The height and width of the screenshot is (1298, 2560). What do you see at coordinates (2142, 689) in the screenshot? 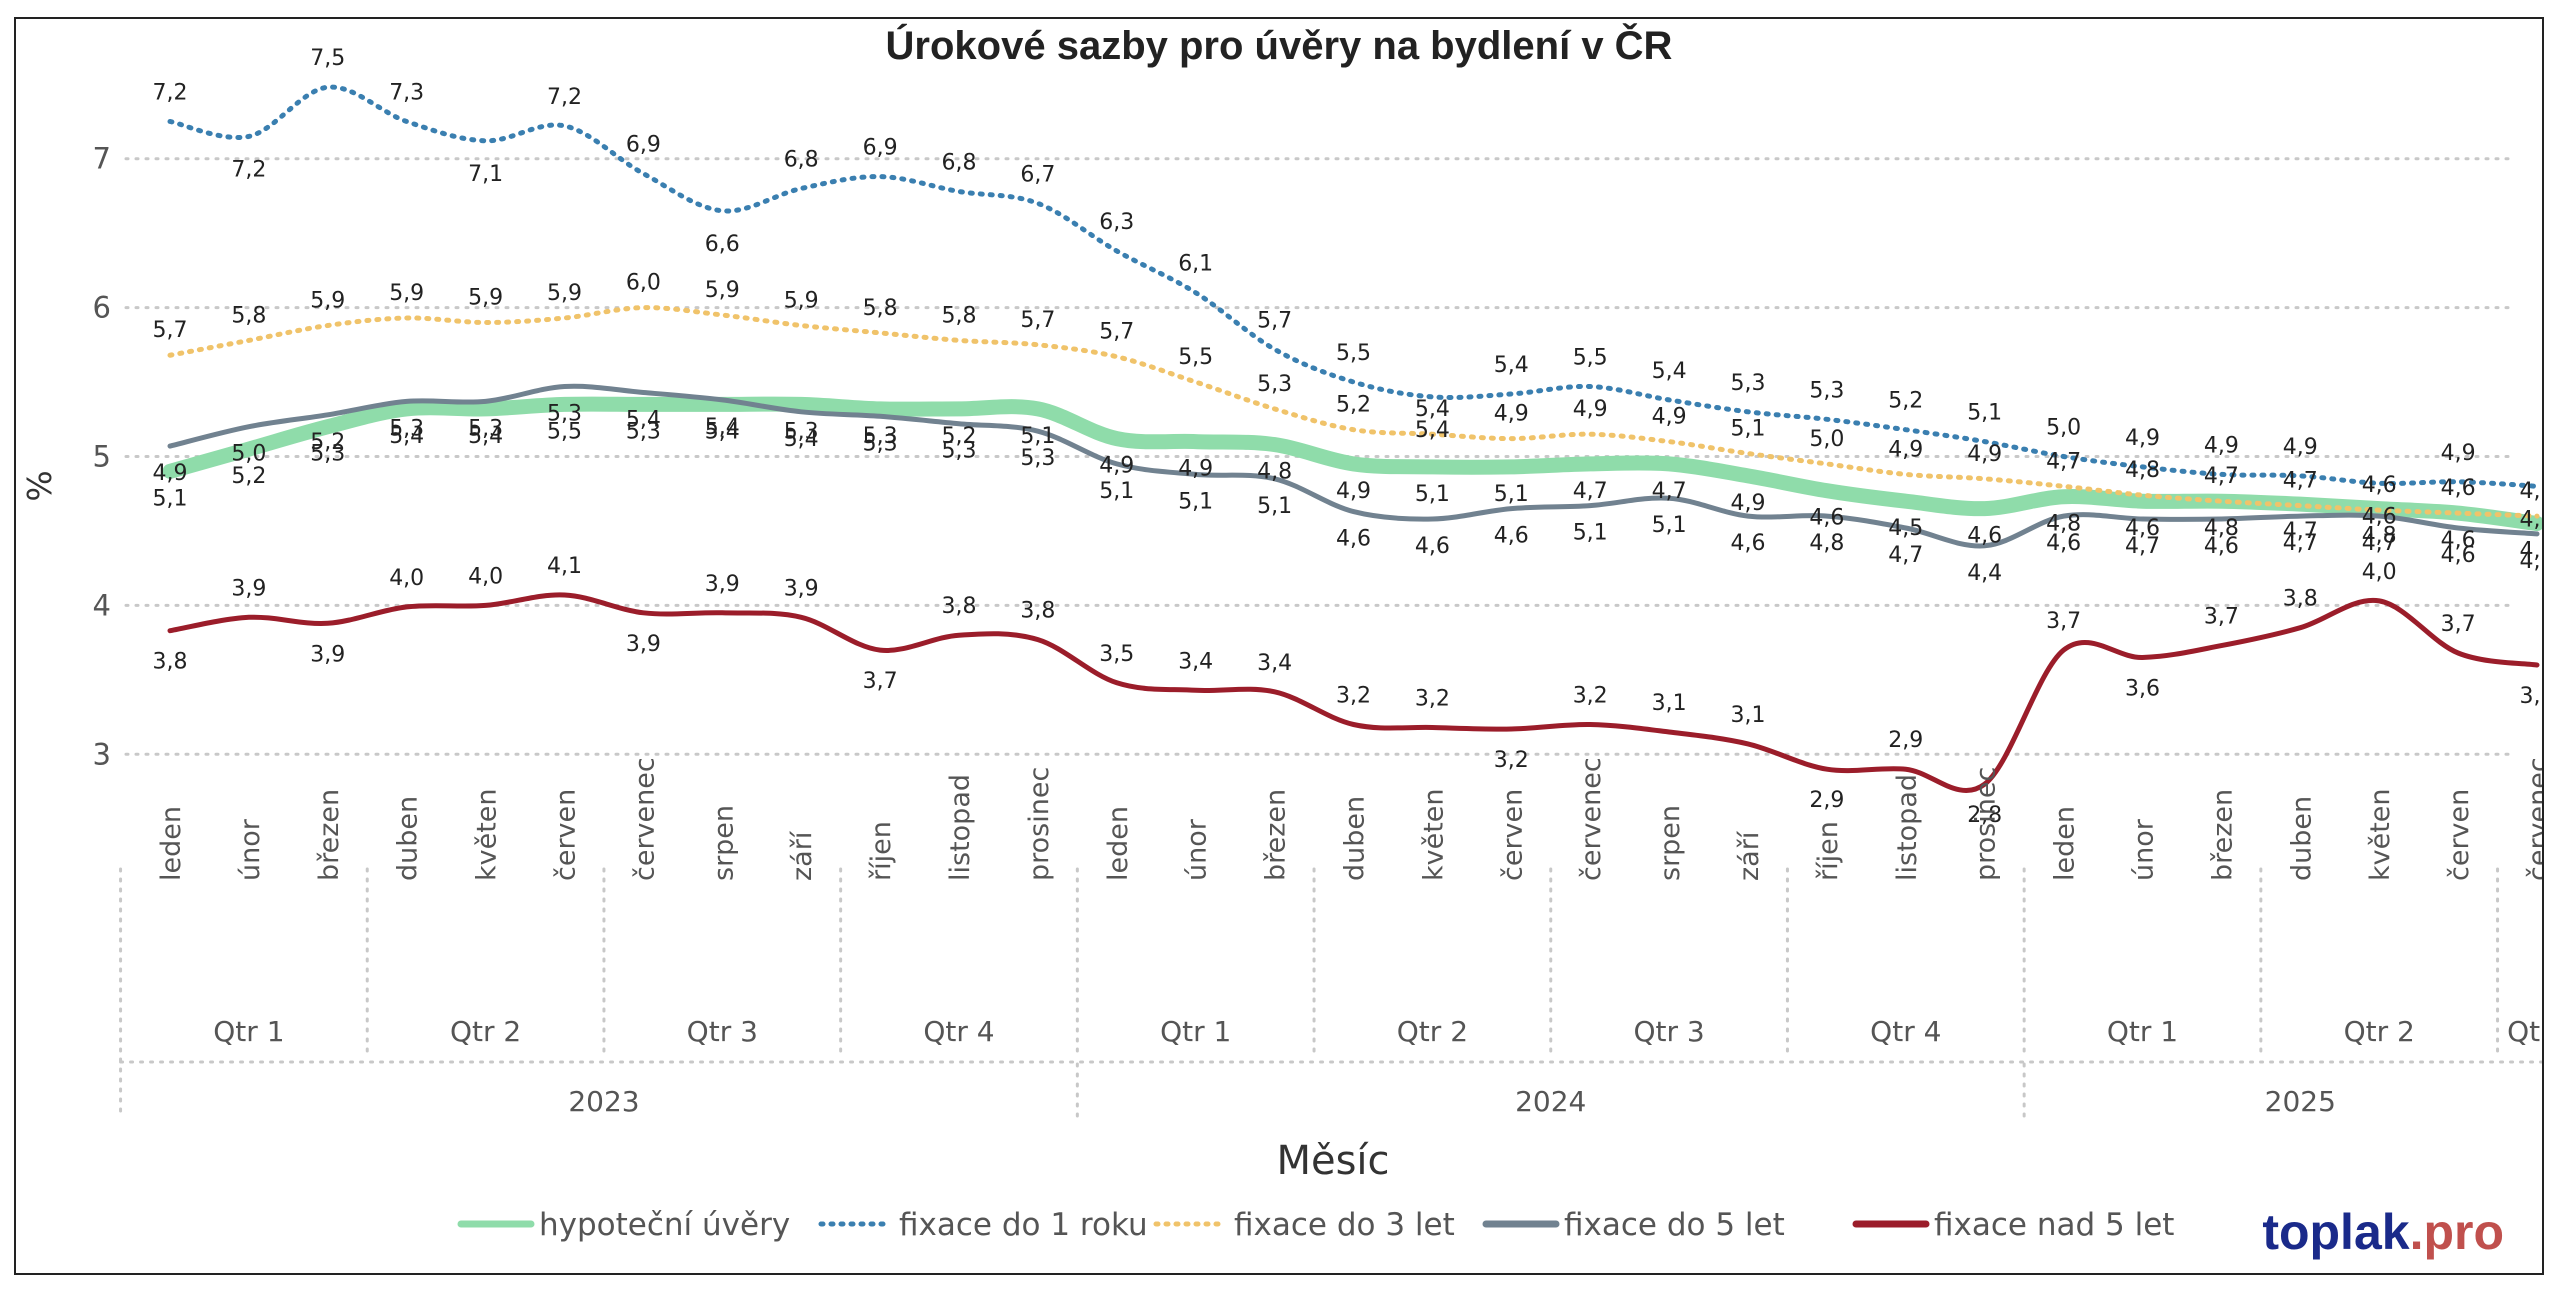
I see `data-label: 3,6` at bounding box center [2142, 689].